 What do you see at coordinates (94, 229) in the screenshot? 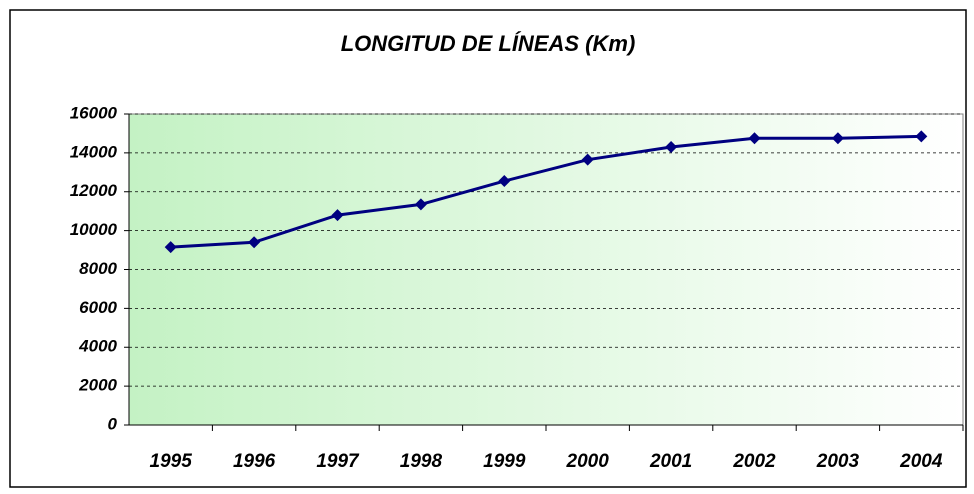
I see `y-tick-label: 10000` at bounding box center [94, 229].